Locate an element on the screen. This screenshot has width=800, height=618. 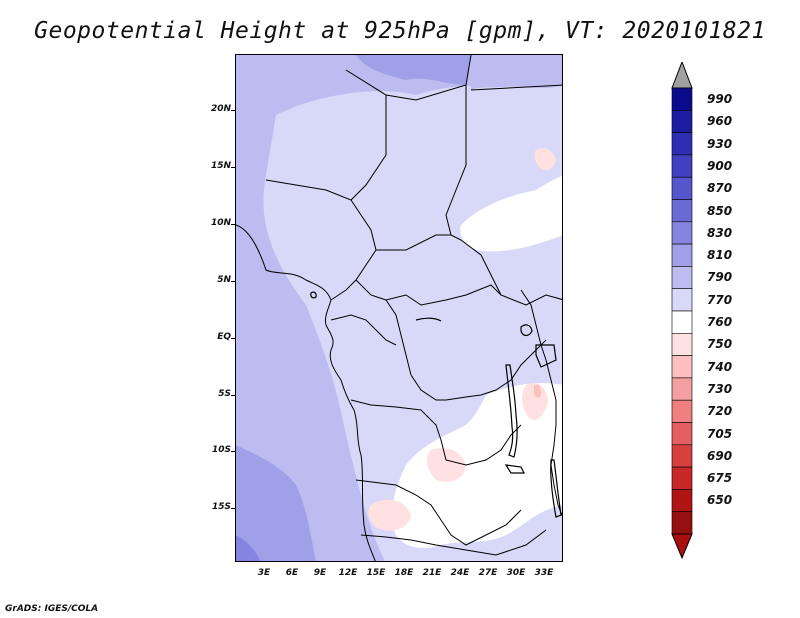
coastline is located at coordinates (306, 392).